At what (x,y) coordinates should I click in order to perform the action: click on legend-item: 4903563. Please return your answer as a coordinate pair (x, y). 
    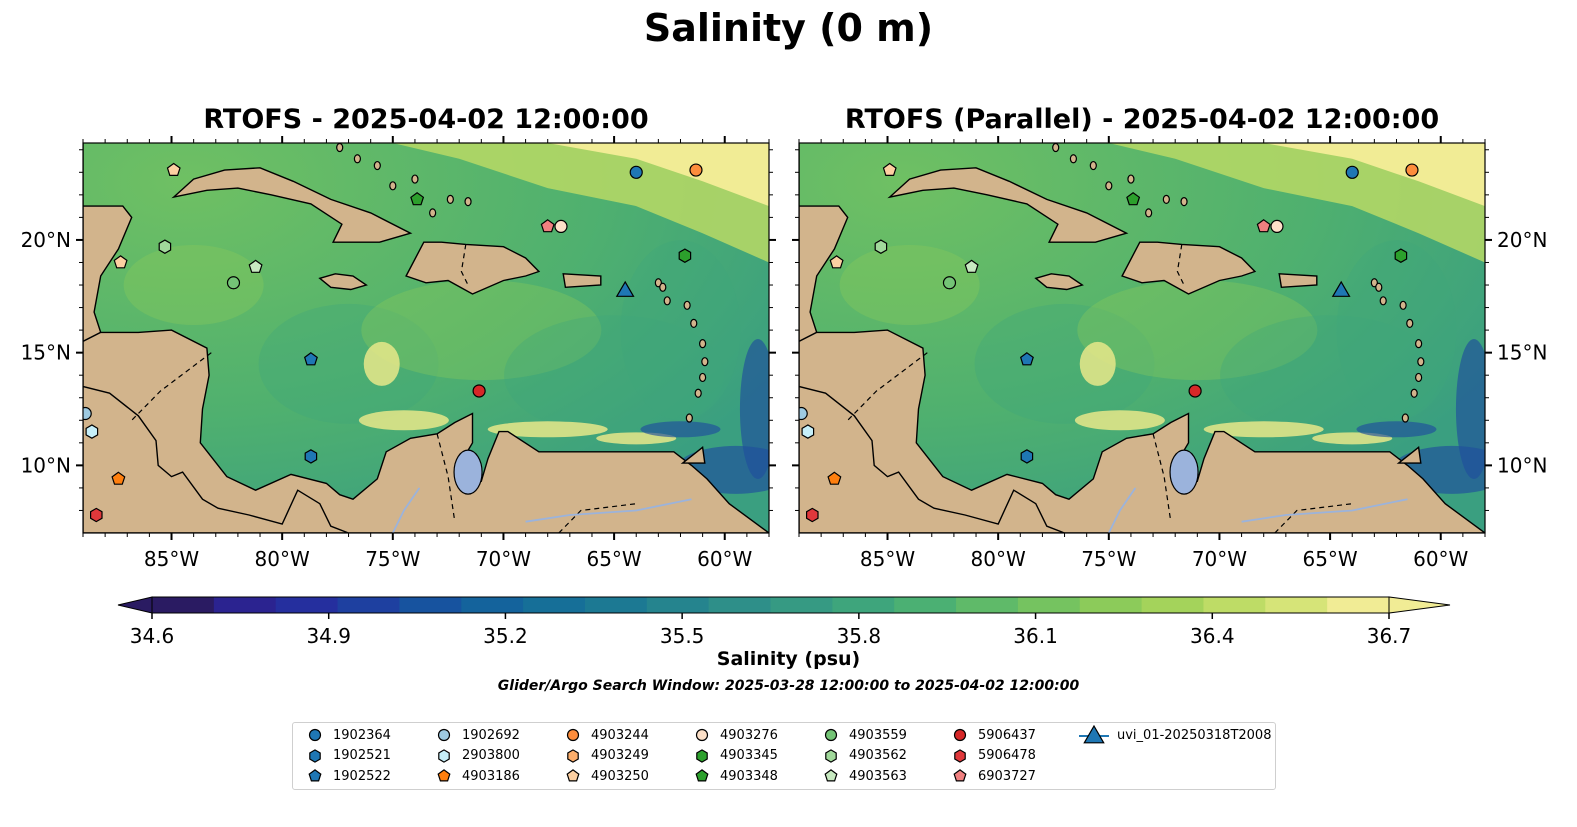
    Looking at the image, I should click on (864, 776).